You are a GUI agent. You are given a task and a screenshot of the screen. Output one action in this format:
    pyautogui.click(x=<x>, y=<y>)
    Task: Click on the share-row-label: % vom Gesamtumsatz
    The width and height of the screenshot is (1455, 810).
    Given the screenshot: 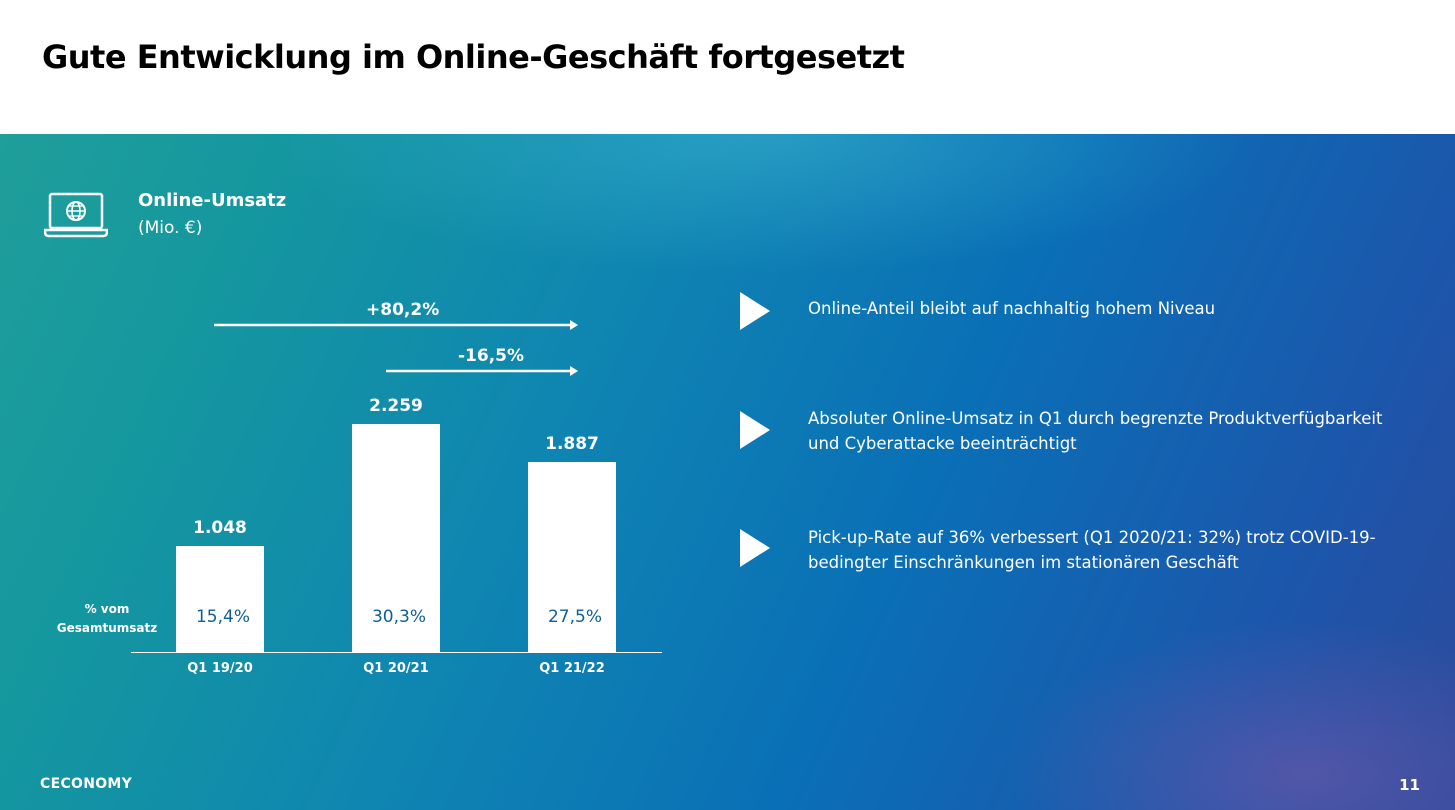 What is the action you would take?
    pyautogui.click(x=107, y=618)
    